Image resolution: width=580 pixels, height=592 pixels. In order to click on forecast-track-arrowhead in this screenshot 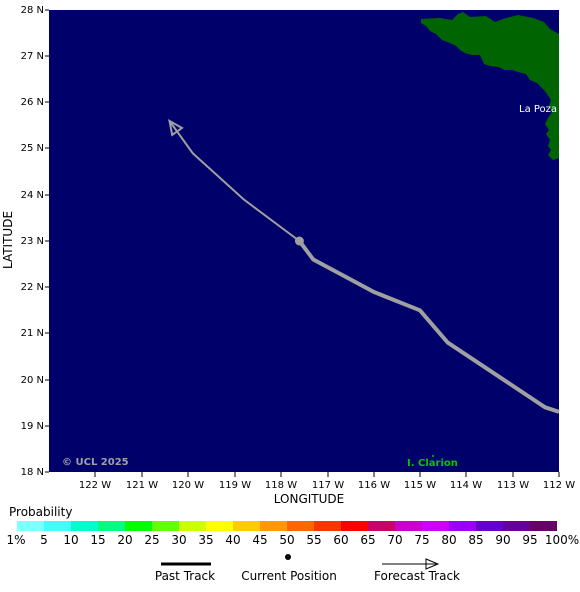, I will do `click(176, 127)`.